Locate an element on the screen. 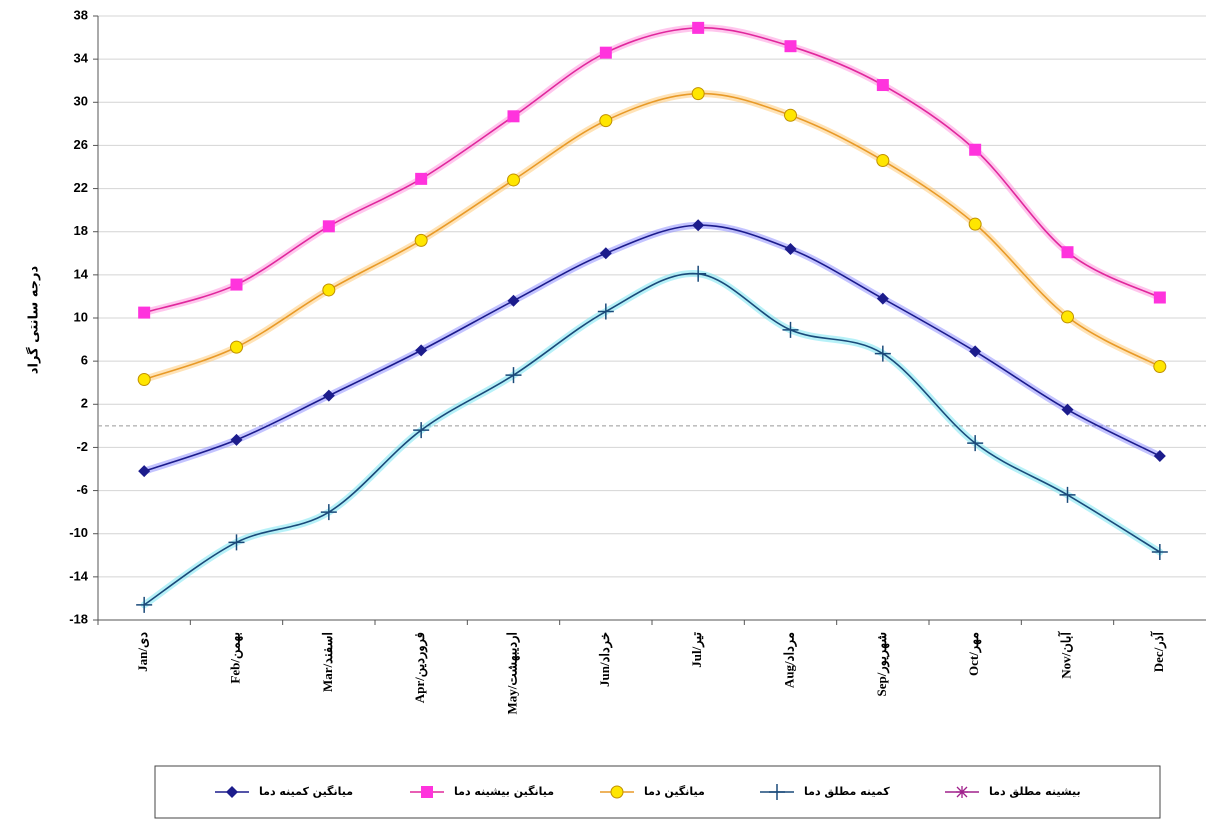 The width and height of the screenshot is (1208, 833). x-tick-label: Dec/آذر is located at coordinates (1158, 652).